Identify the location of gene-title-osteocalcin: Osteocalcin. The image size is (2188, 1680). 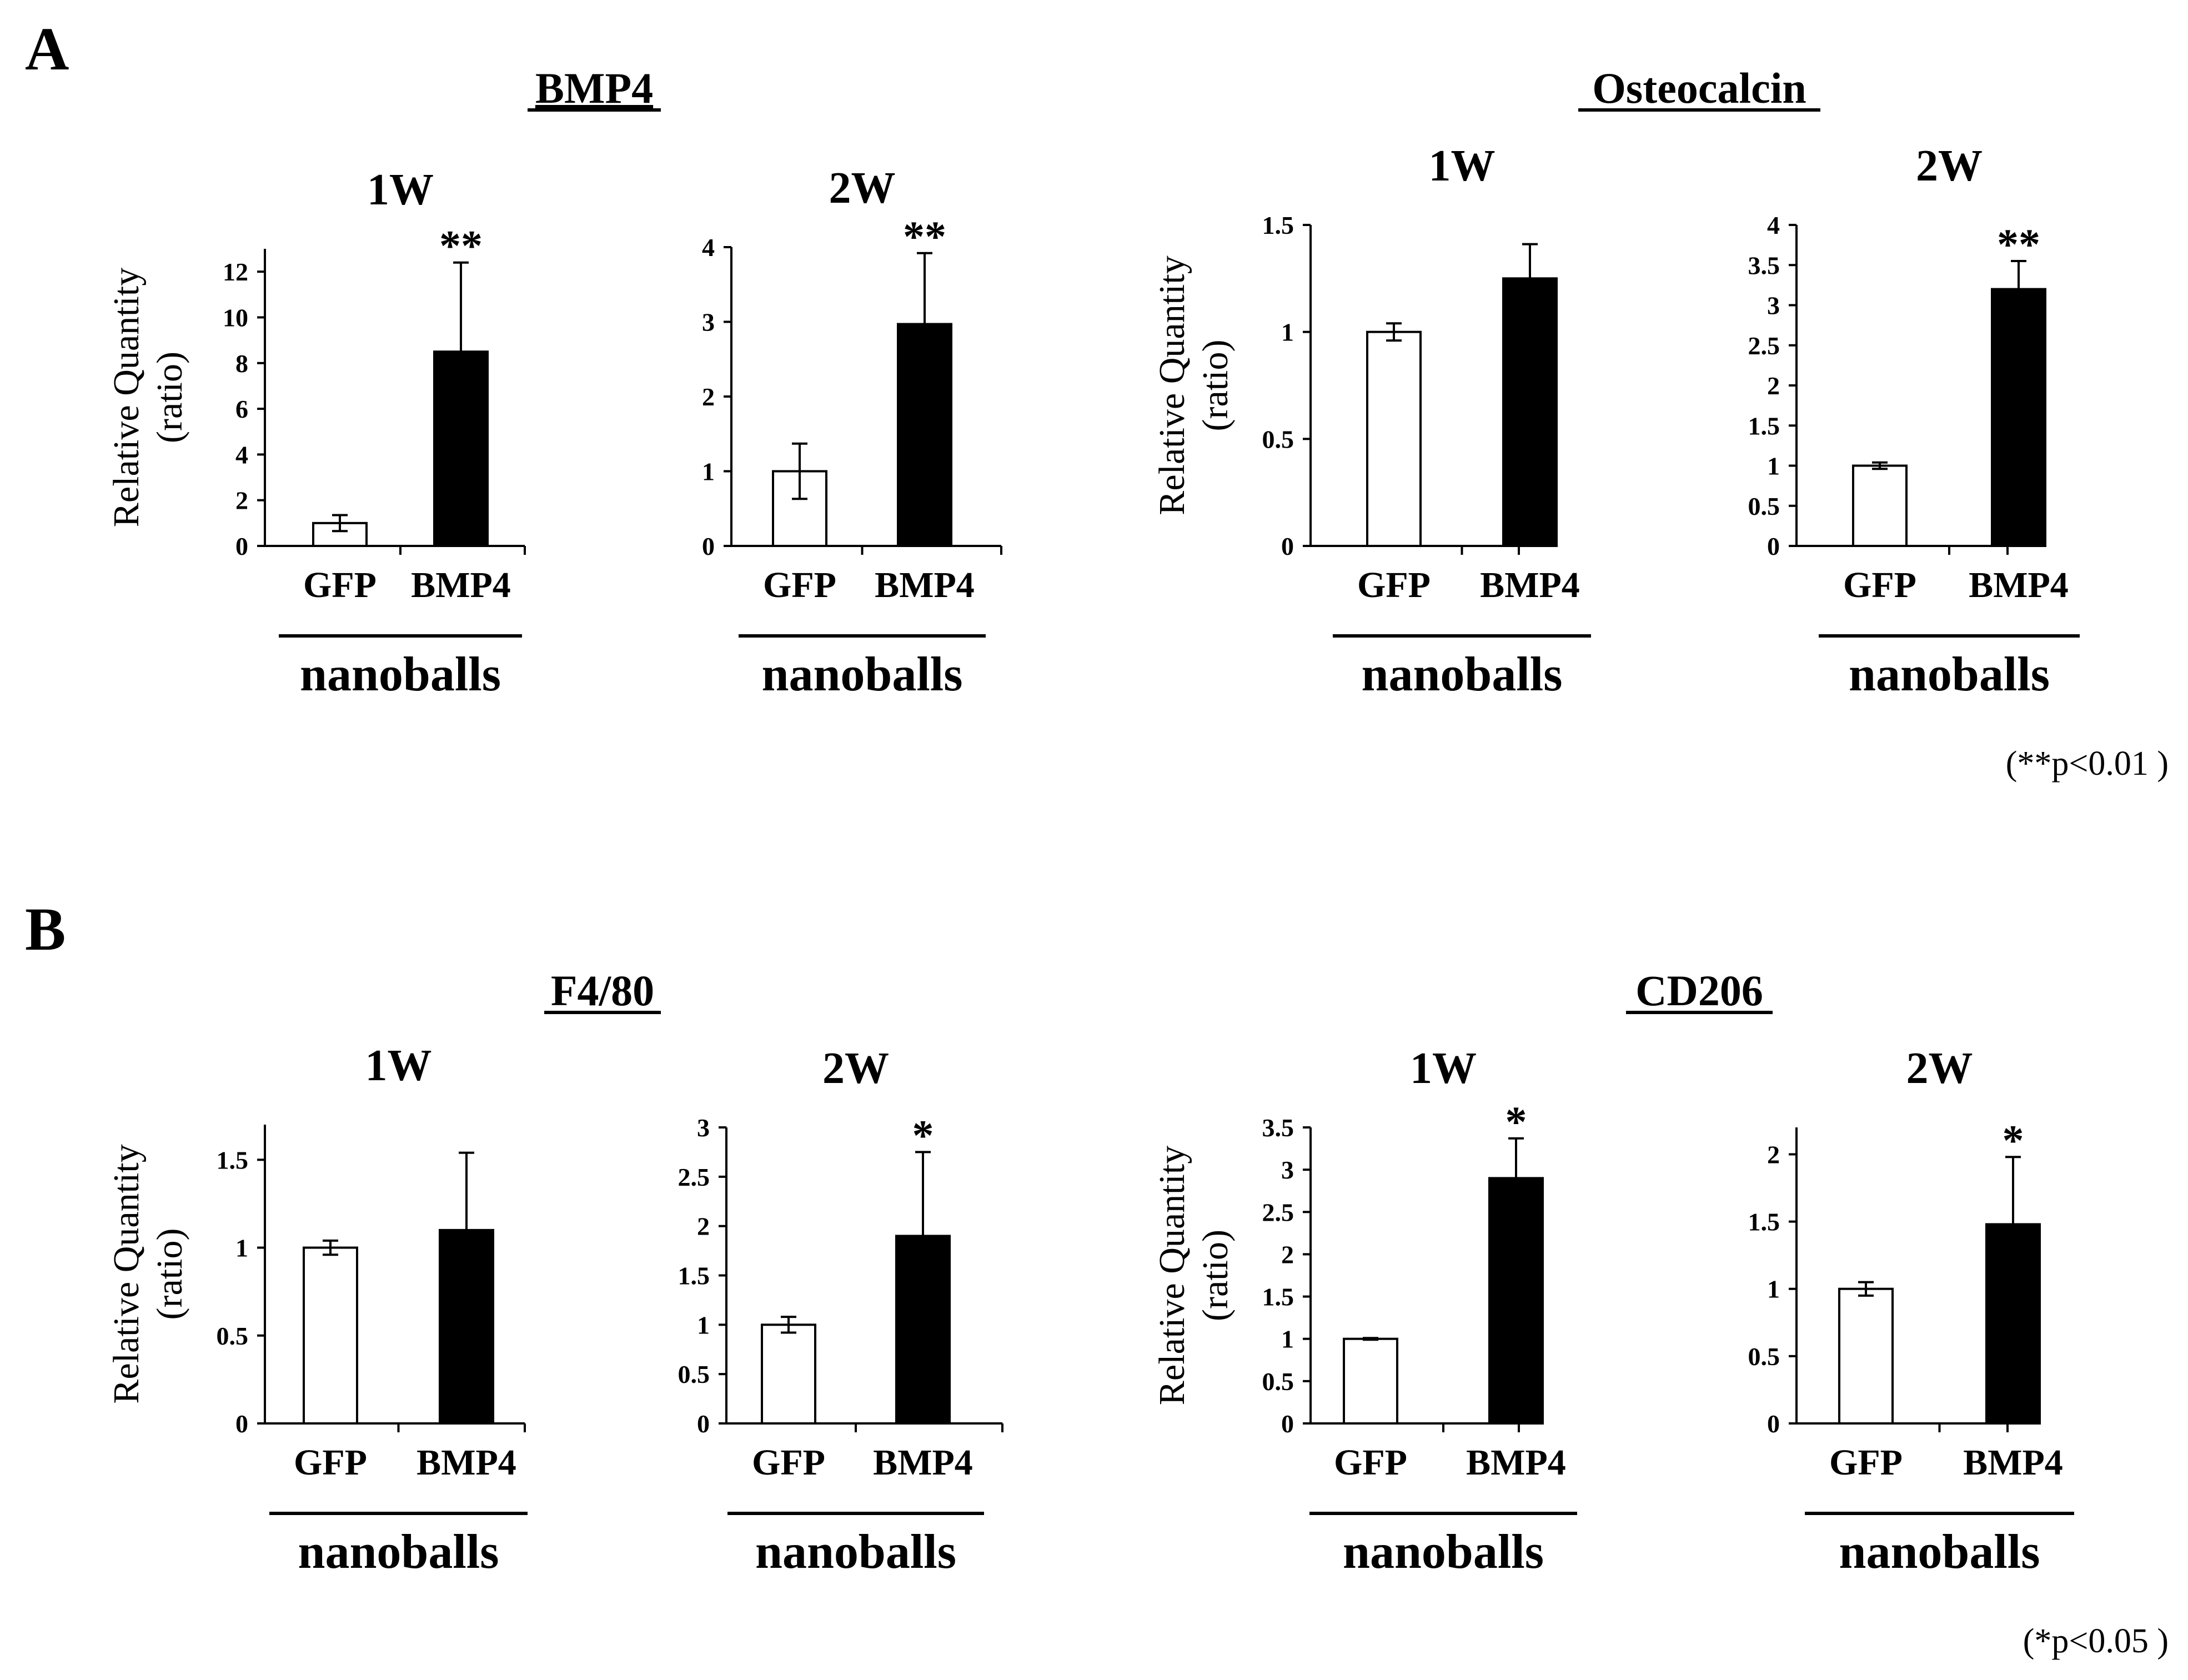
(1699, 88).